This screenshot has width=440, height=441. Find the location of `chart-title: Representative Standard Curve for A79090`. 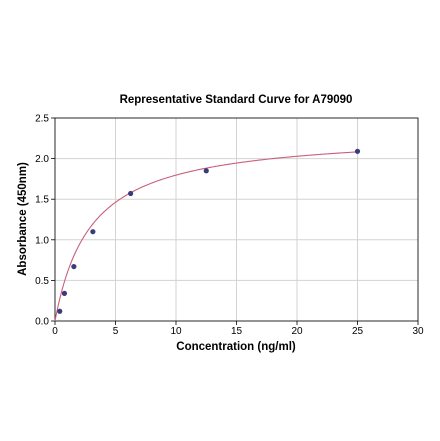

chart-title: Representative Standard Curve for A79090 is located at coordinates (236, 100).